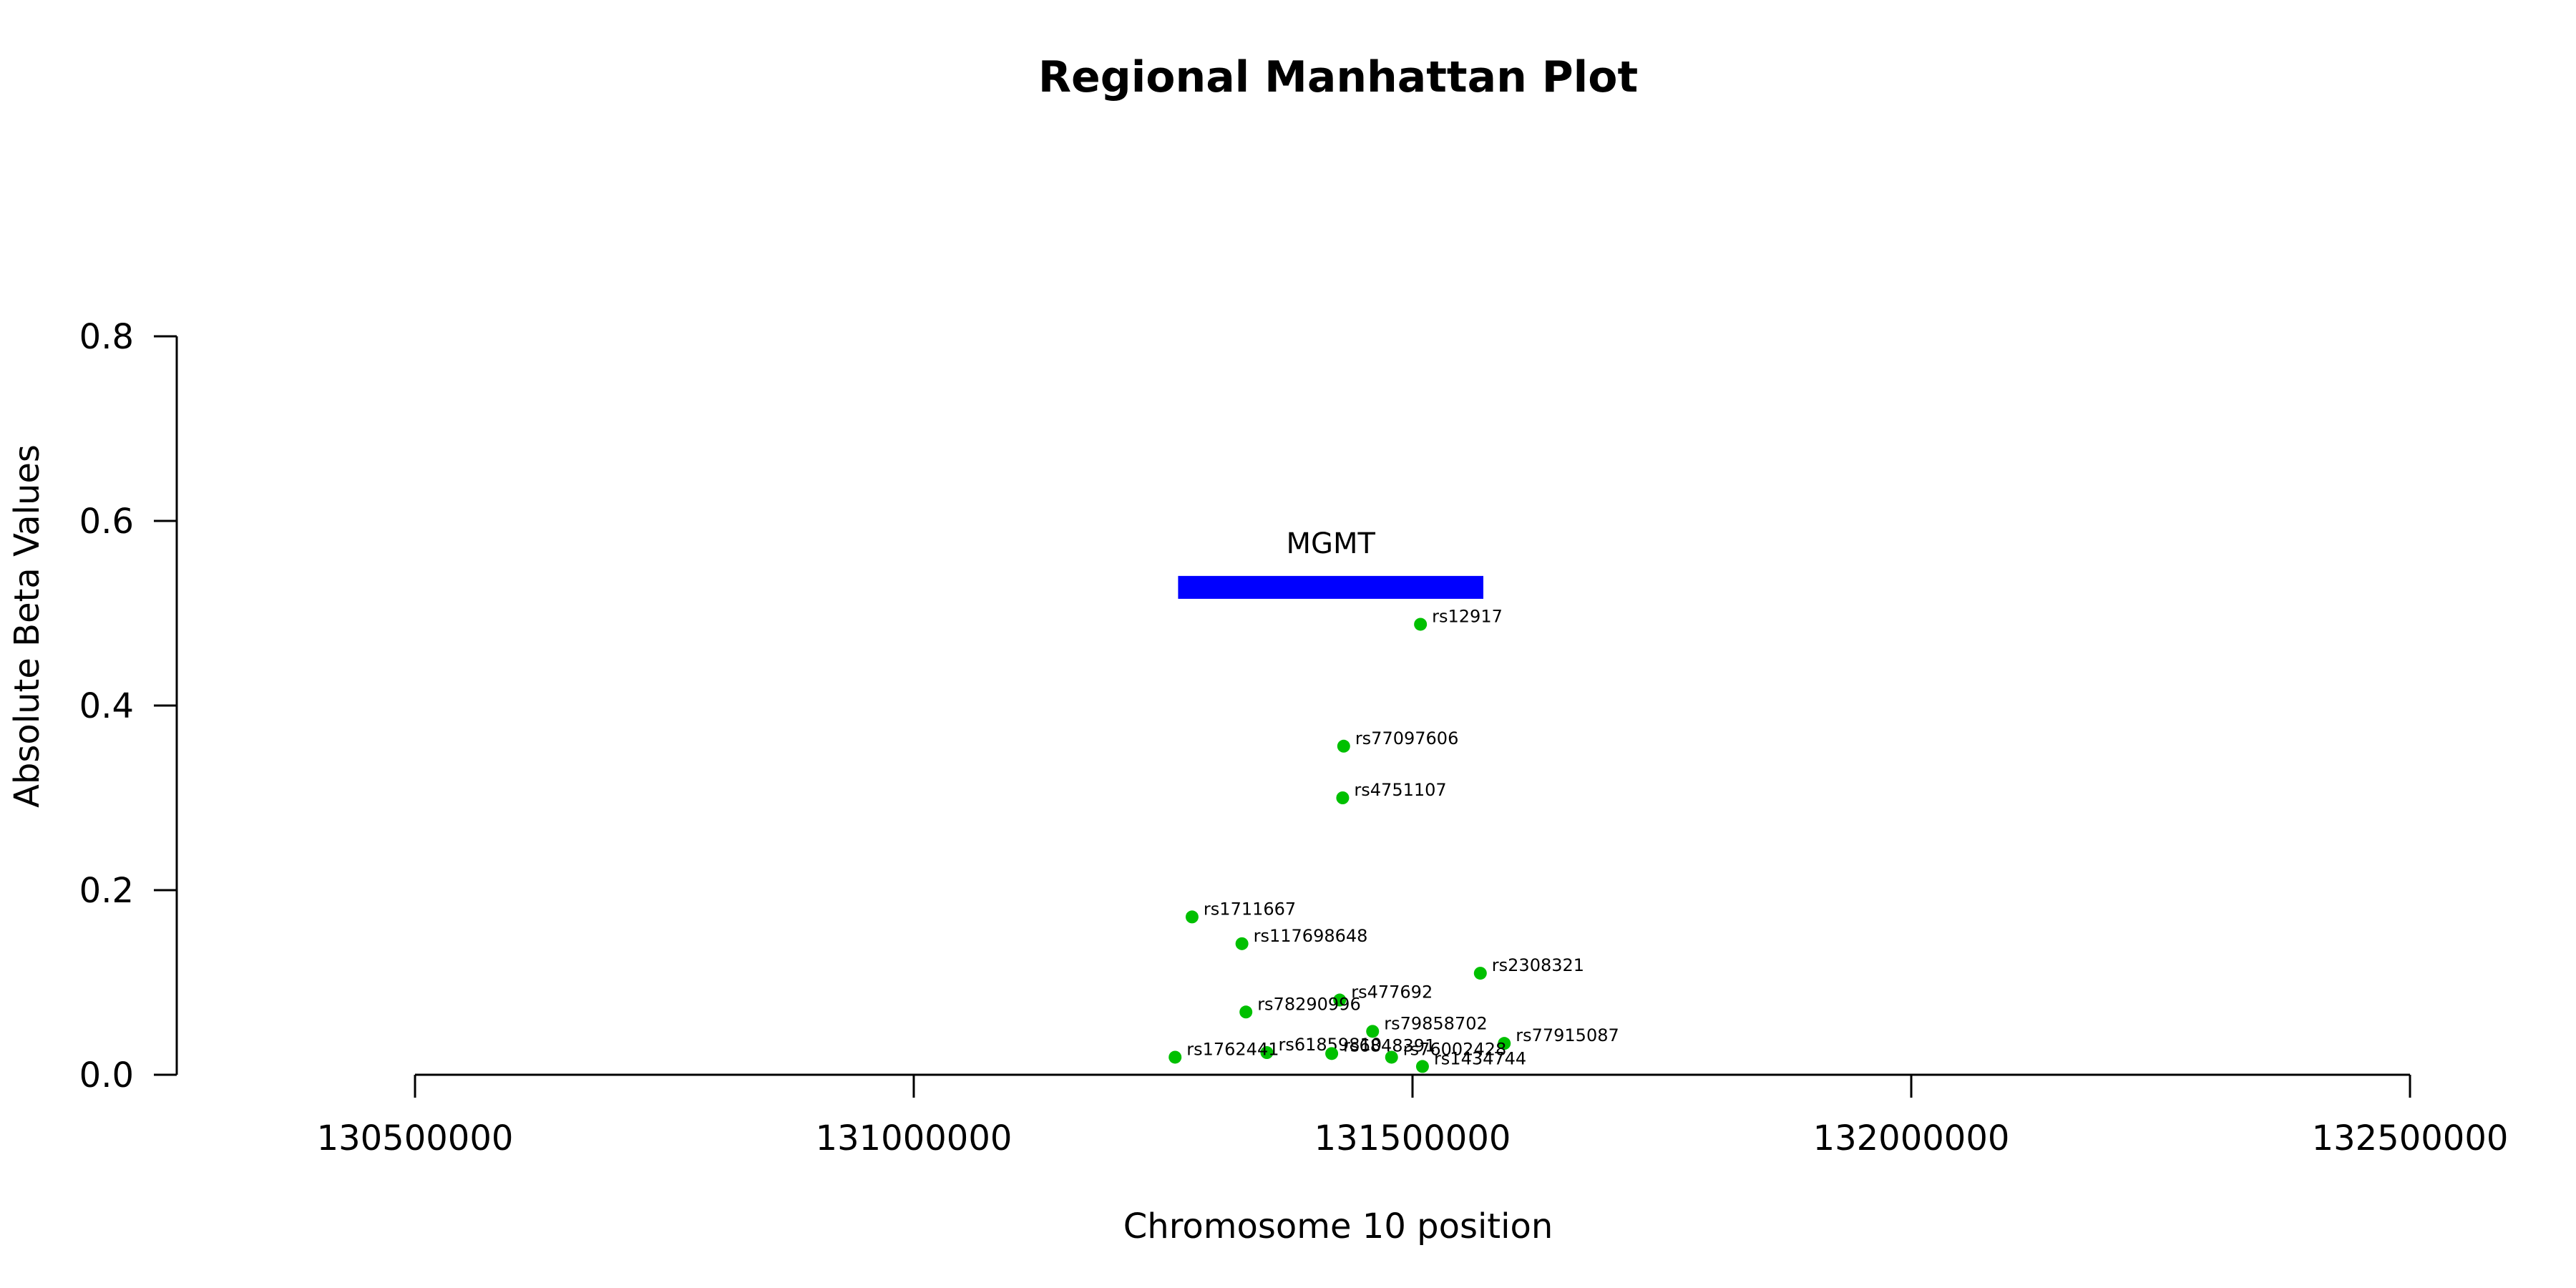 Image resolution: width=2576 pixels, height=1288 pixels. What do you see at coordinates (1250, 909) in the screenshot?
I see `snp-label: rs1711667` at bounding box center [1250, 909].